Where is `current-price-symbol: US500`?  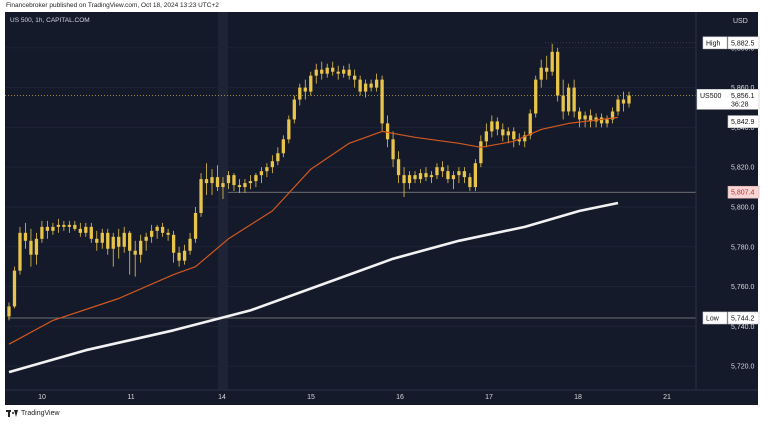
current-price-symbol: US500 is located at coordinates (711, 96).